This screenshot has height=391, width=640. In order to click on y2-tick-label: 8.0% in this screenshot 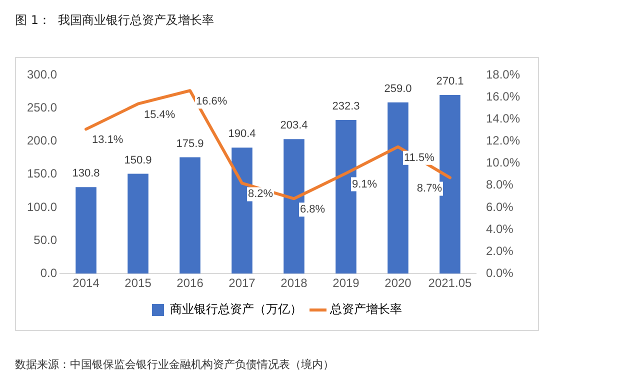, I will do `click(500, 185)`.